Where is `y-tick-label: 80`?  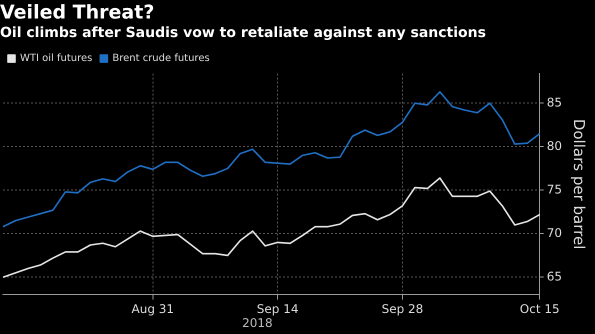
y-tick-label: 80 is located at coordinates (554, 145).